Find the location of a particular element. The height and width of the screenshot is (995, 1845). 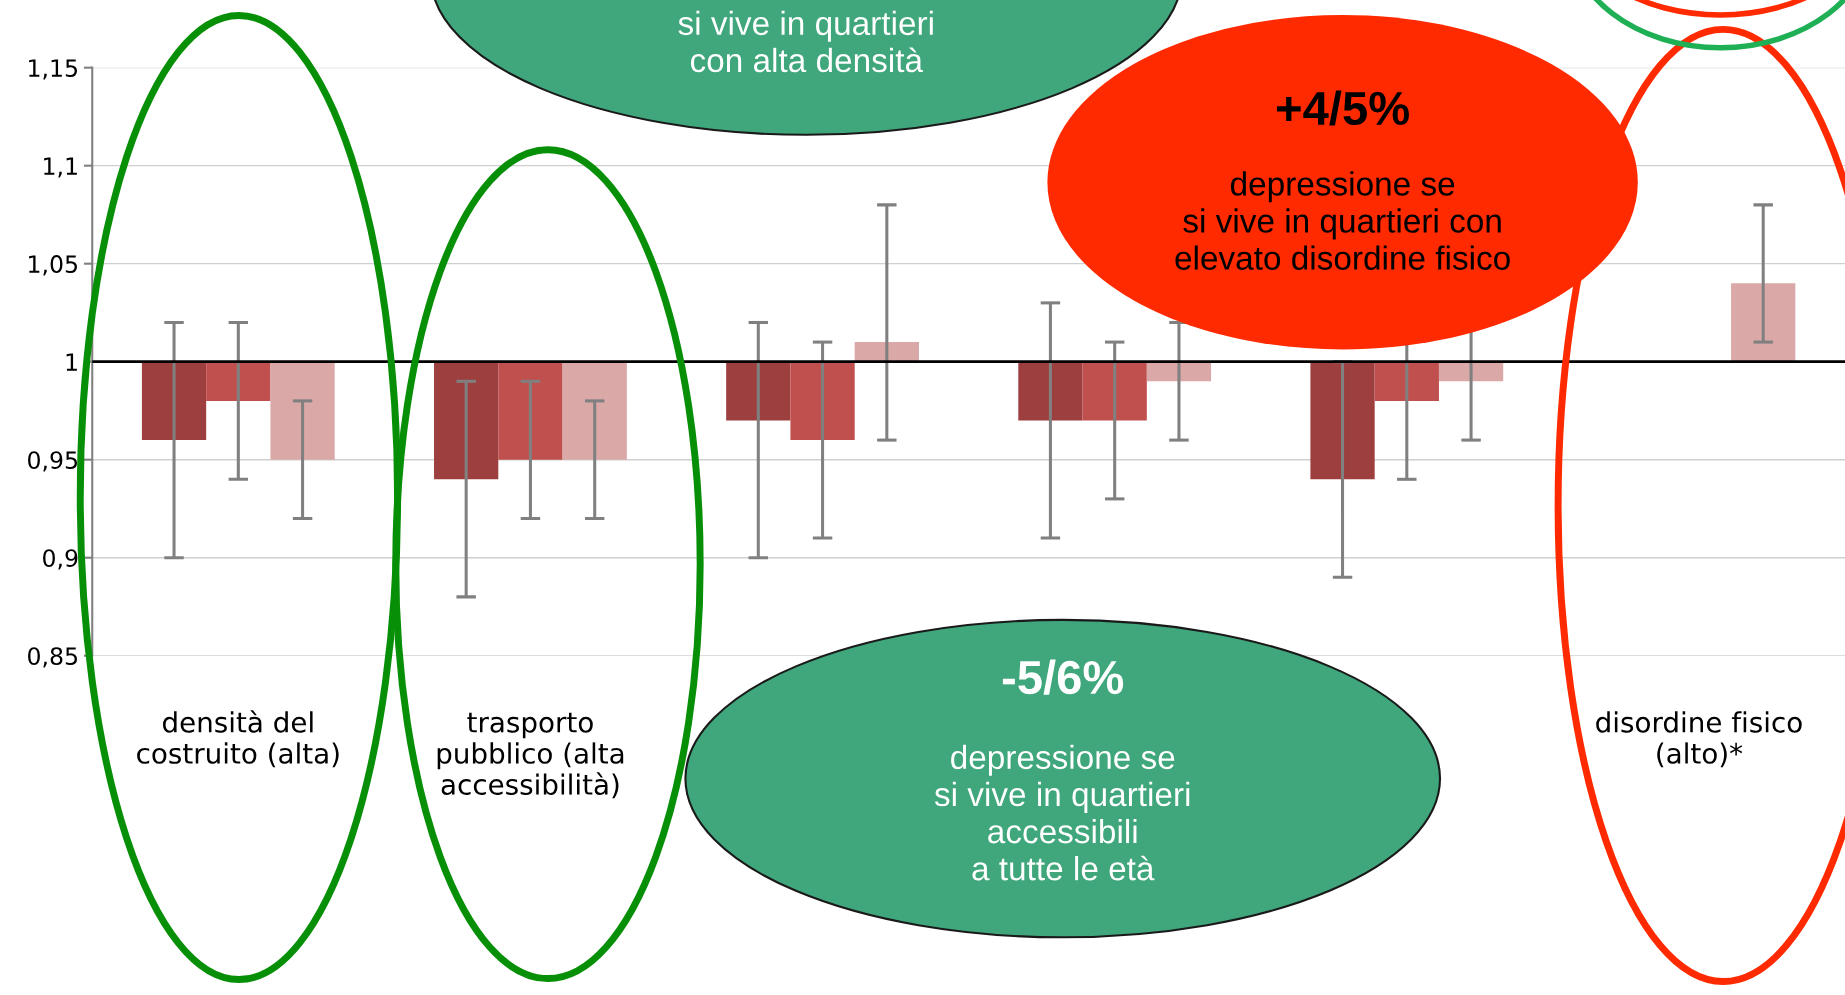

text: depressione se si vive in quartieri accessibili a tutte le età is located at coordinates (1062, 812).